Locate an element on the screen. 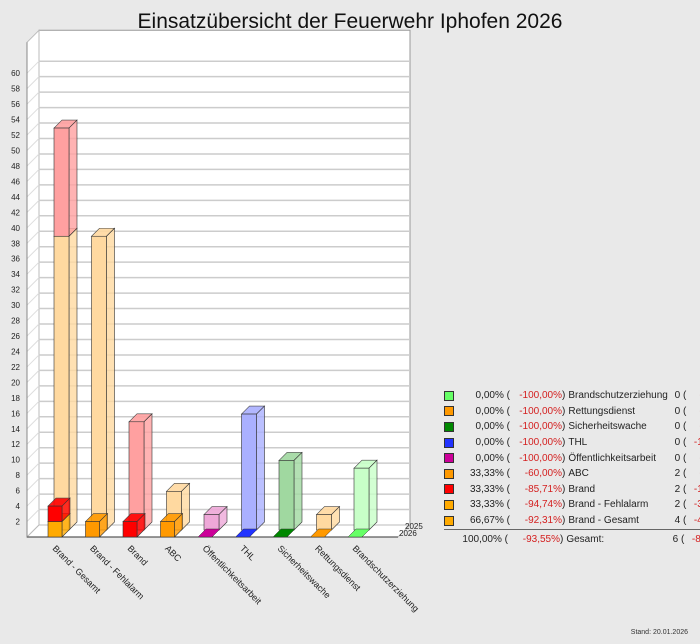 The width and height of the screenshot is (700, 644). y-tick-label: 2 is located at coordinates (18, 522).